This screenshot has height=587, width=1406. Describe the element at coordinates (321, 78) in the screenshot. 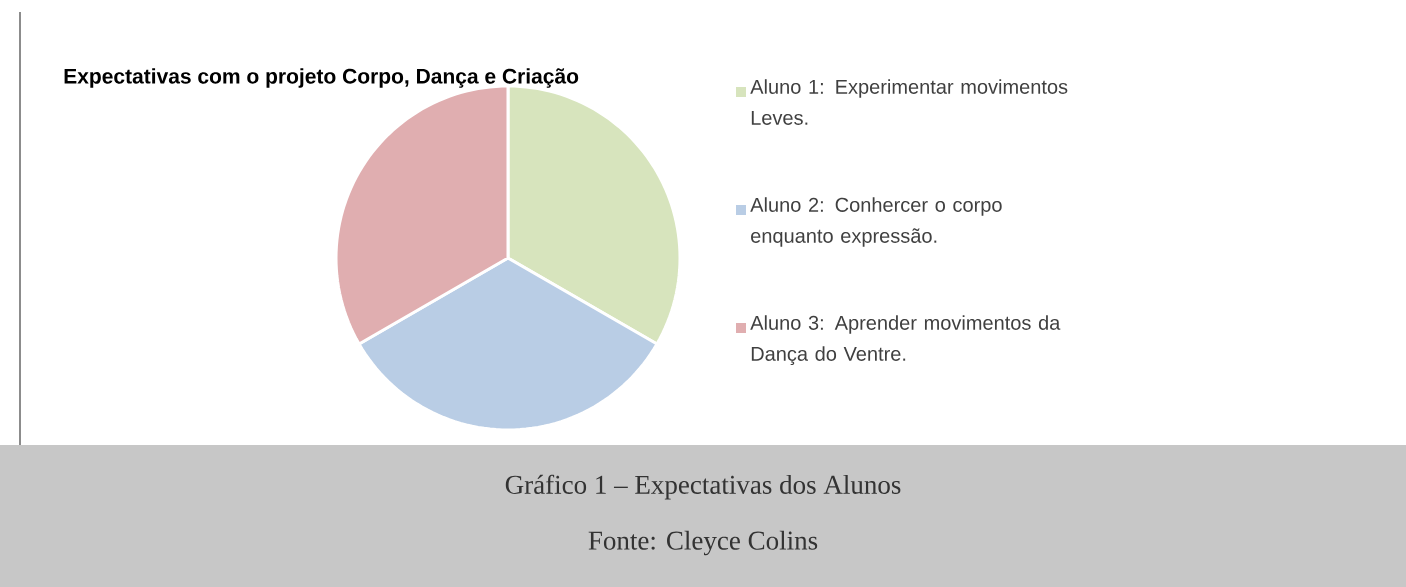

I see `chart-title: Expectativas com o projeto Corpo, Dança e Criação` at that location.